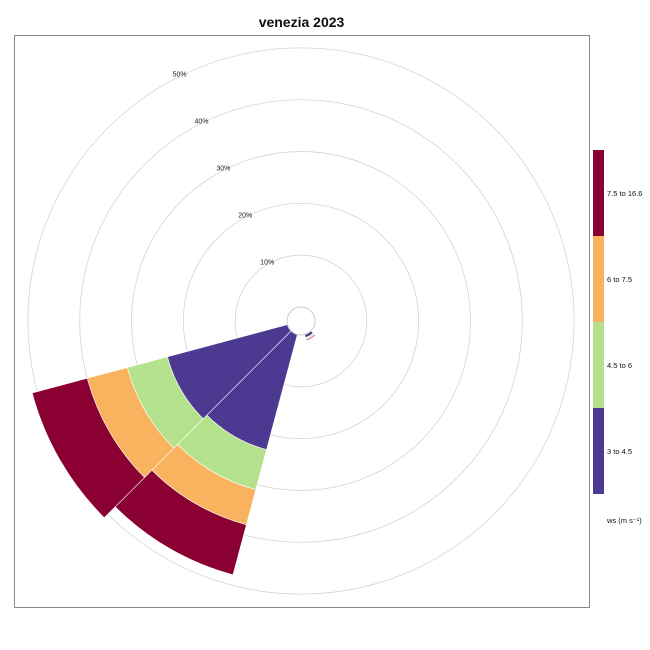  What do you see at coordinates (624, 193) in the screenshot?
I see `colorbar-label: 7.5 to 16.6` at bounding box center [624, 193].